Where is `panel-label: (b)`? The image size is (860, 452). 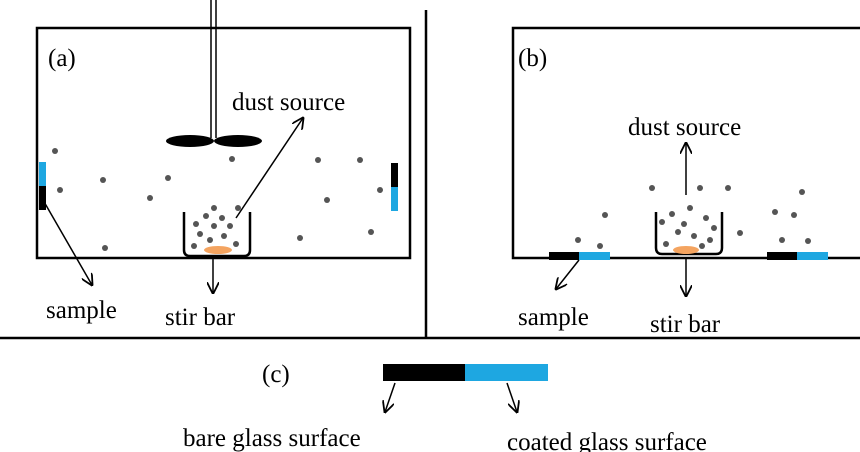 panel-label: (b) is located at coordinates (532, 58).